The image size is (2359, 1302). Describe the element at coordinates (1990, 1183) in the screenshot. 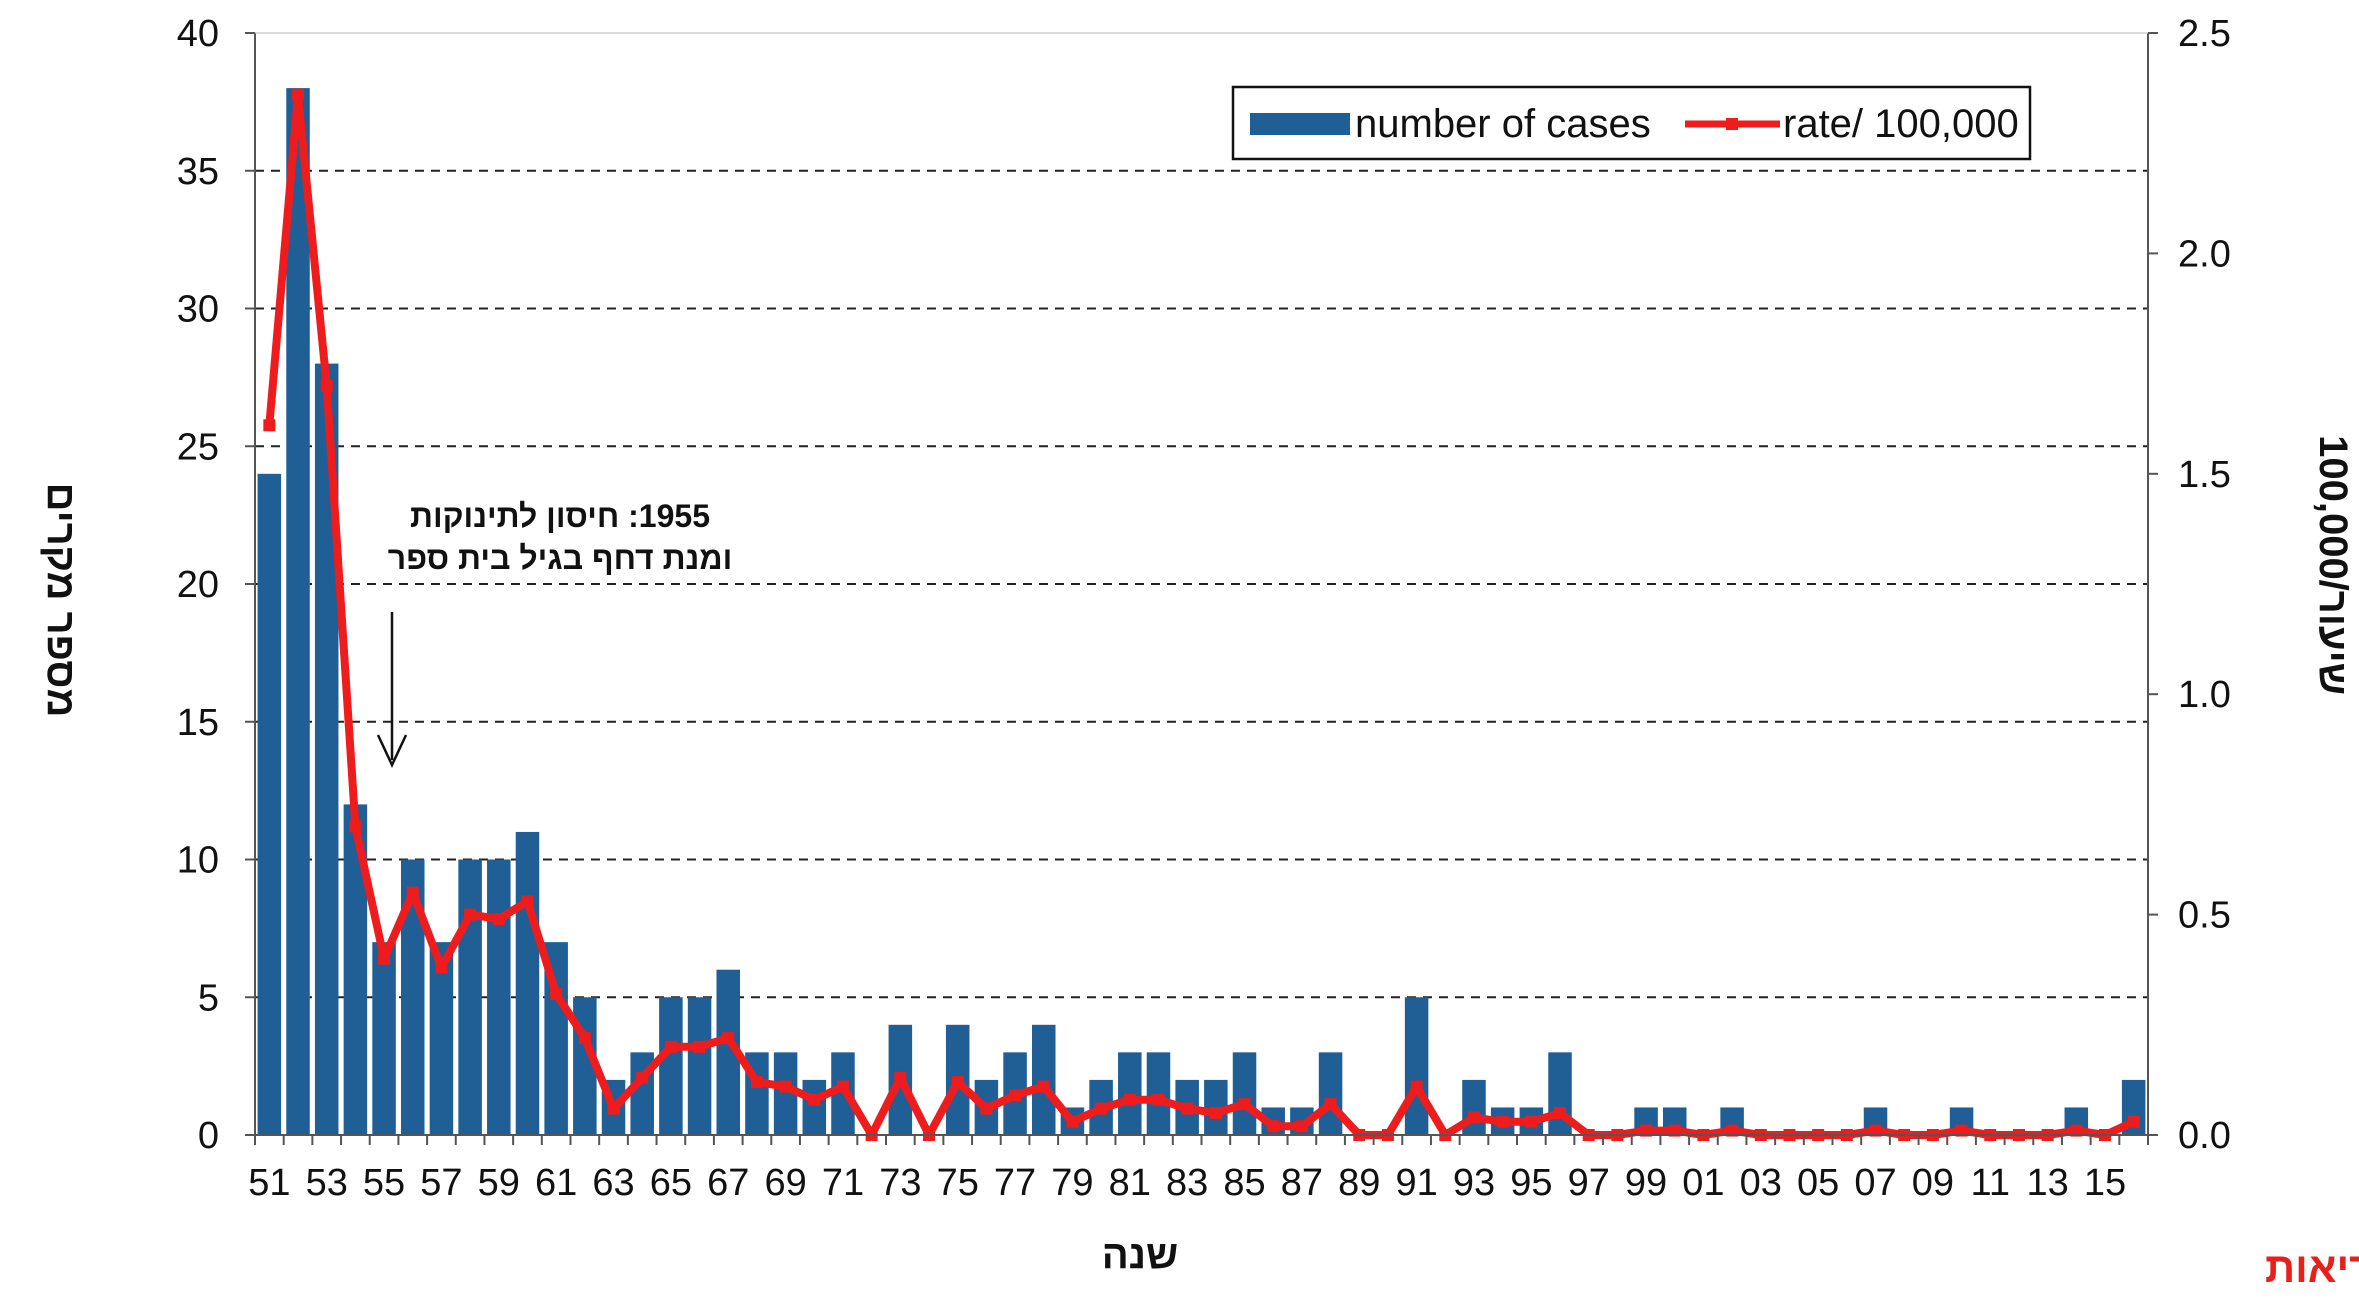

I see `x-tick-label: 11` at that location.